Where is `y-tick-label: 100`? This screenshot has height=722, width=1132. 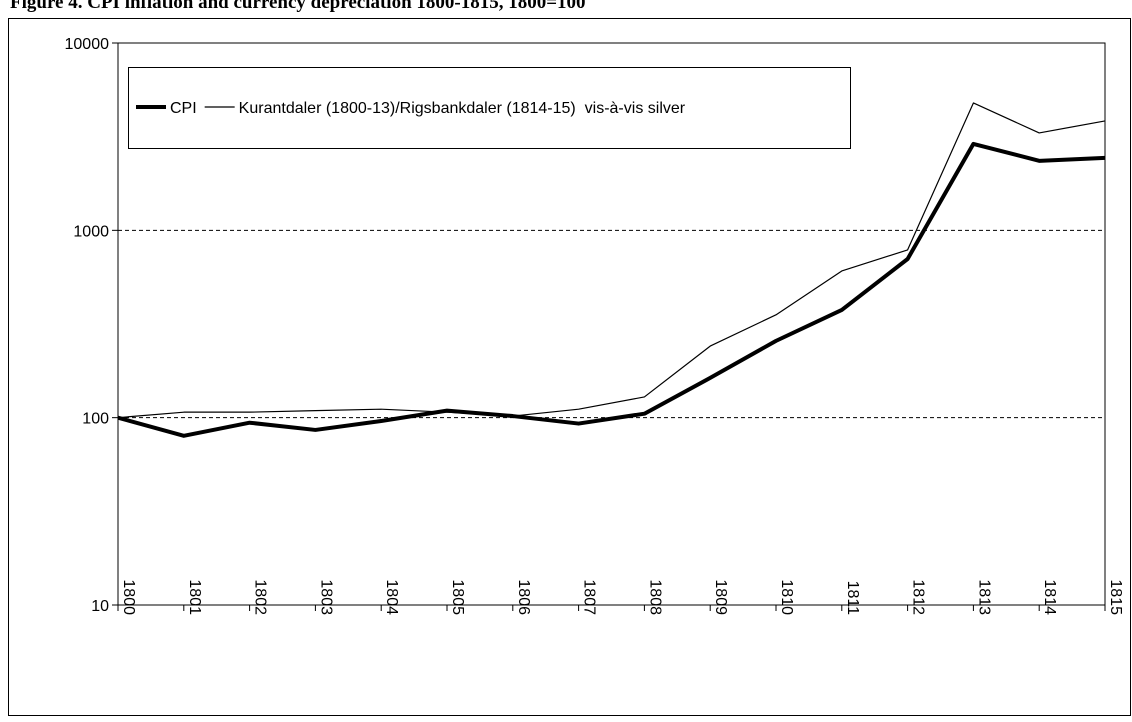
y-tick-label: 100 is located at coordinates (95, 419).